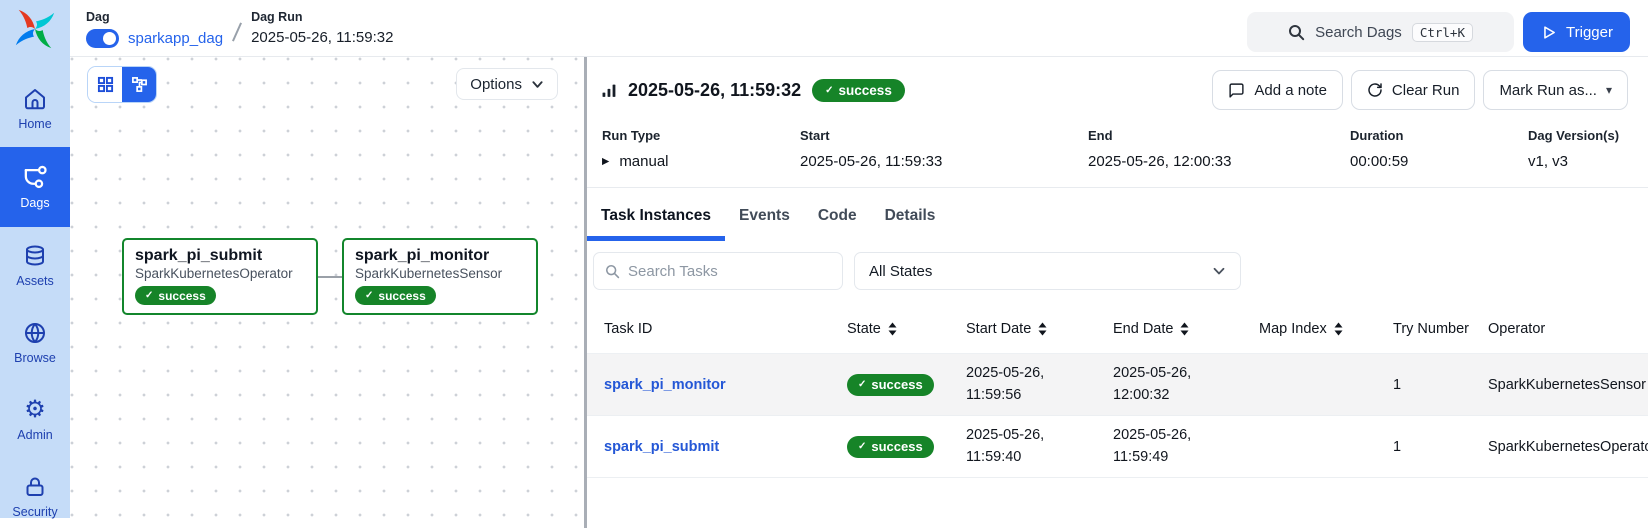 This screenshot has width=1648, height=528. I want to click on graph-options-button: Options, so click(507, 84).